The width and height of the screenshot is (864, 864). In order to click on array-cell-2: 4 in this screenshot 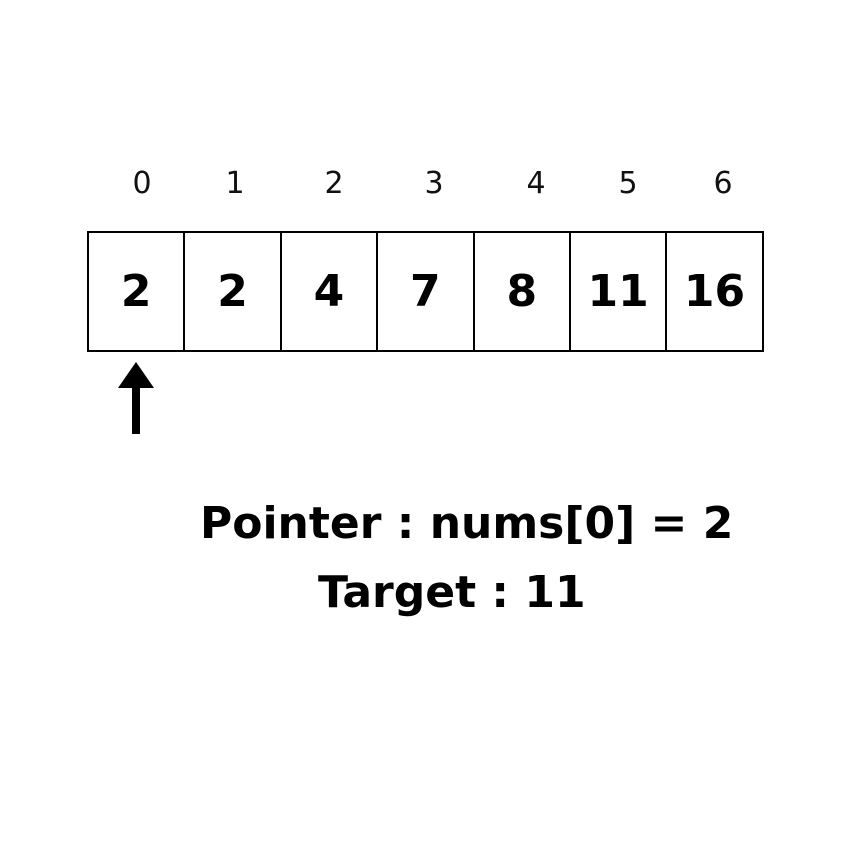, I will do `click(329, 291)`.